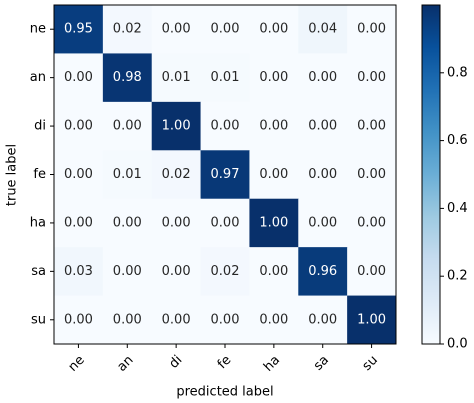  What do you see at coordinates (225, 363) in the screenshot?
I see `x-tick-label: fe` at bounding box center [225, 363].